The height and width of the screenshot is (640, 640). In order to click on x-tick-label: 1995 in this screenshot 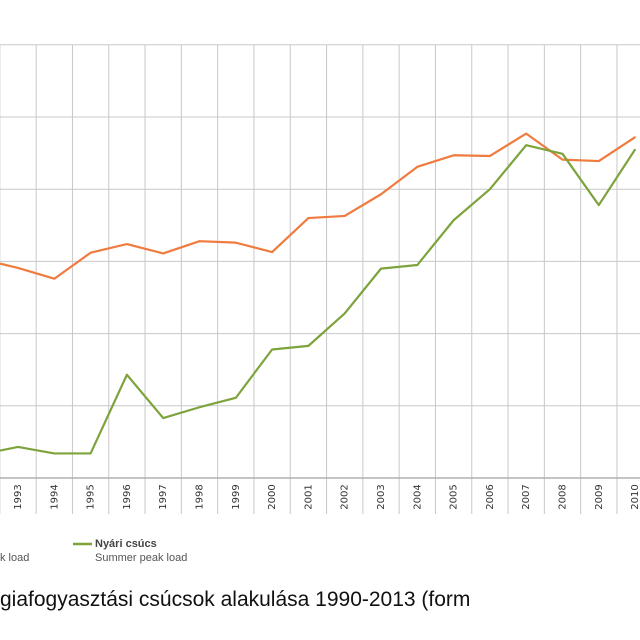, I will do `click(91, 496)`.